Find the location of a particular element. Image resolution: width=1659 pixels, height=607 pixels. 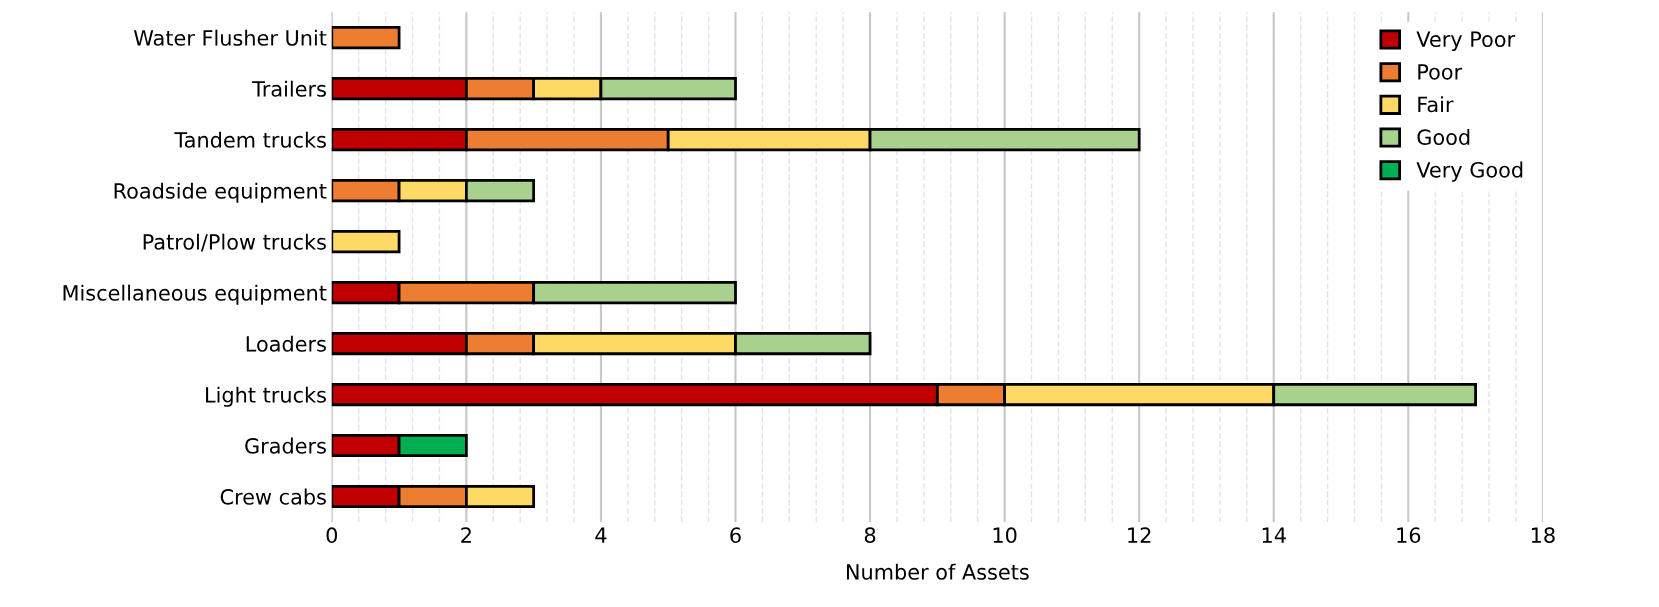

x-tick-label: 4 is located at coordinates (601, 535).